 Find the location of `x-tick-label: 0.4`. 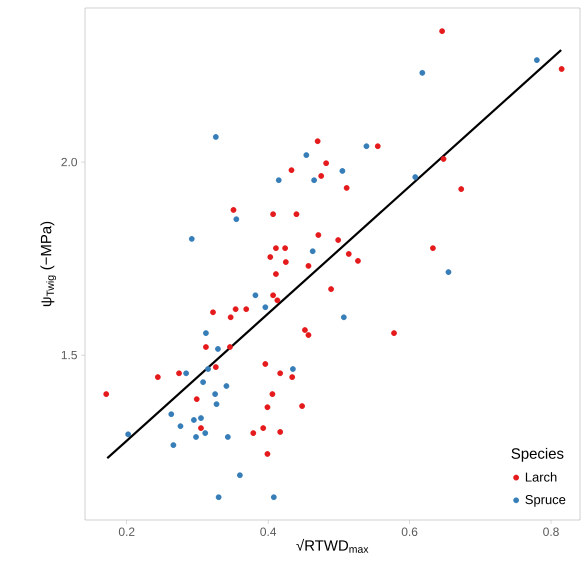

x-tick-label: 0.4 is located at coordinates (268, 532).